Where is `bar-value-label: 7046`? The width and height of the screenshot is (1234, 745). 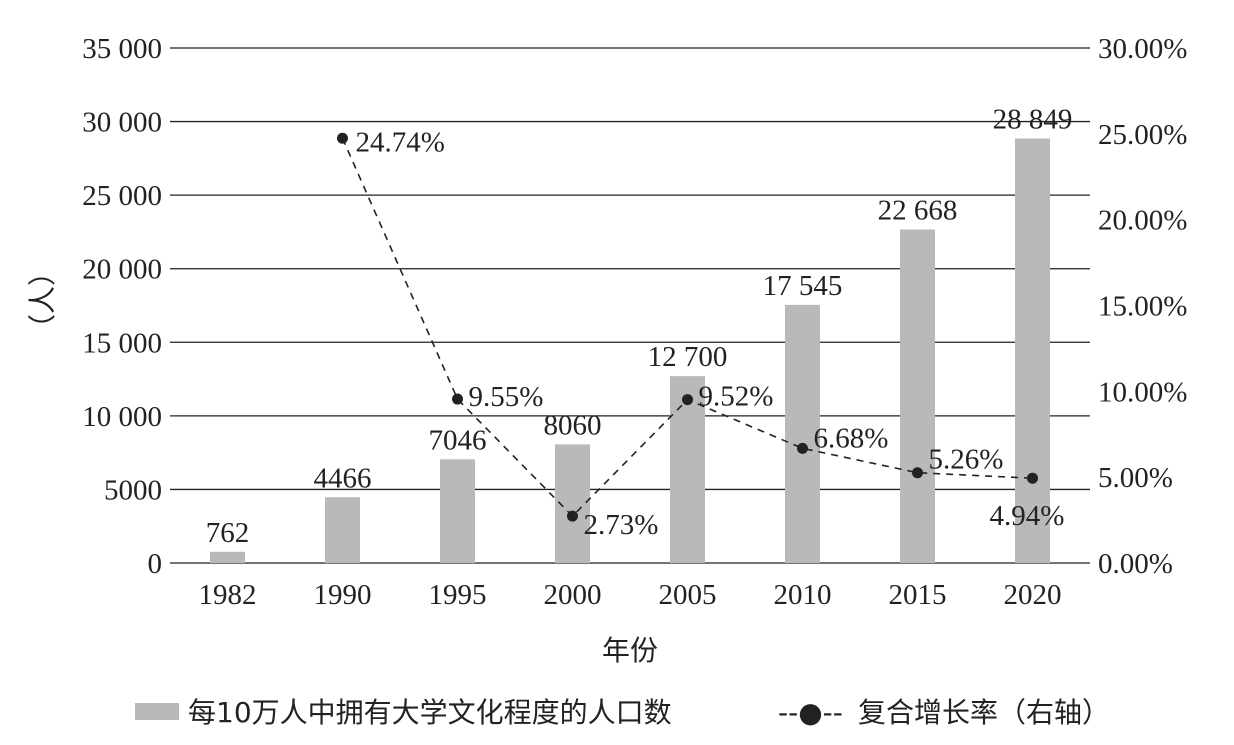 bar-value-label: 7046 is located at coordinates (458, 440).